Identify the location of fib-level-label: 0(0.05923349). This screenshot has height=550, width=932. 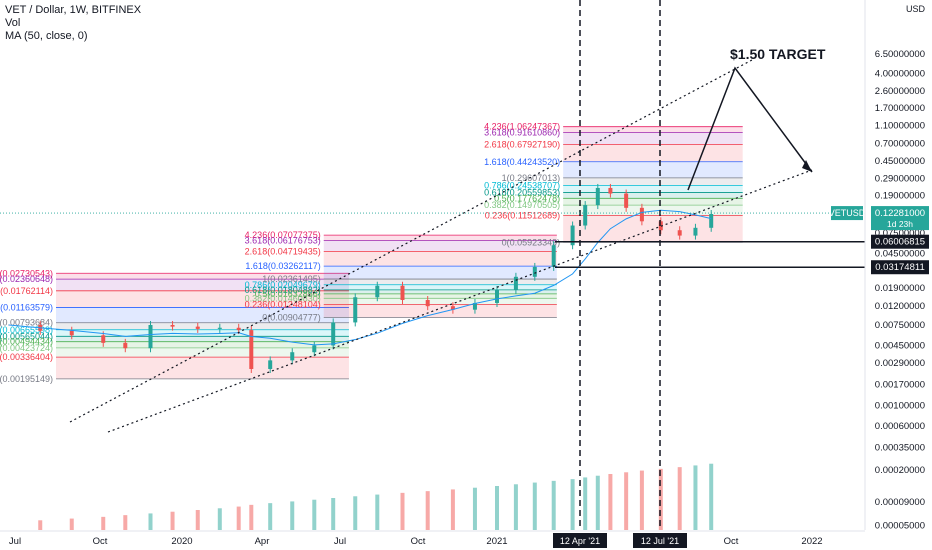
(531, 242).